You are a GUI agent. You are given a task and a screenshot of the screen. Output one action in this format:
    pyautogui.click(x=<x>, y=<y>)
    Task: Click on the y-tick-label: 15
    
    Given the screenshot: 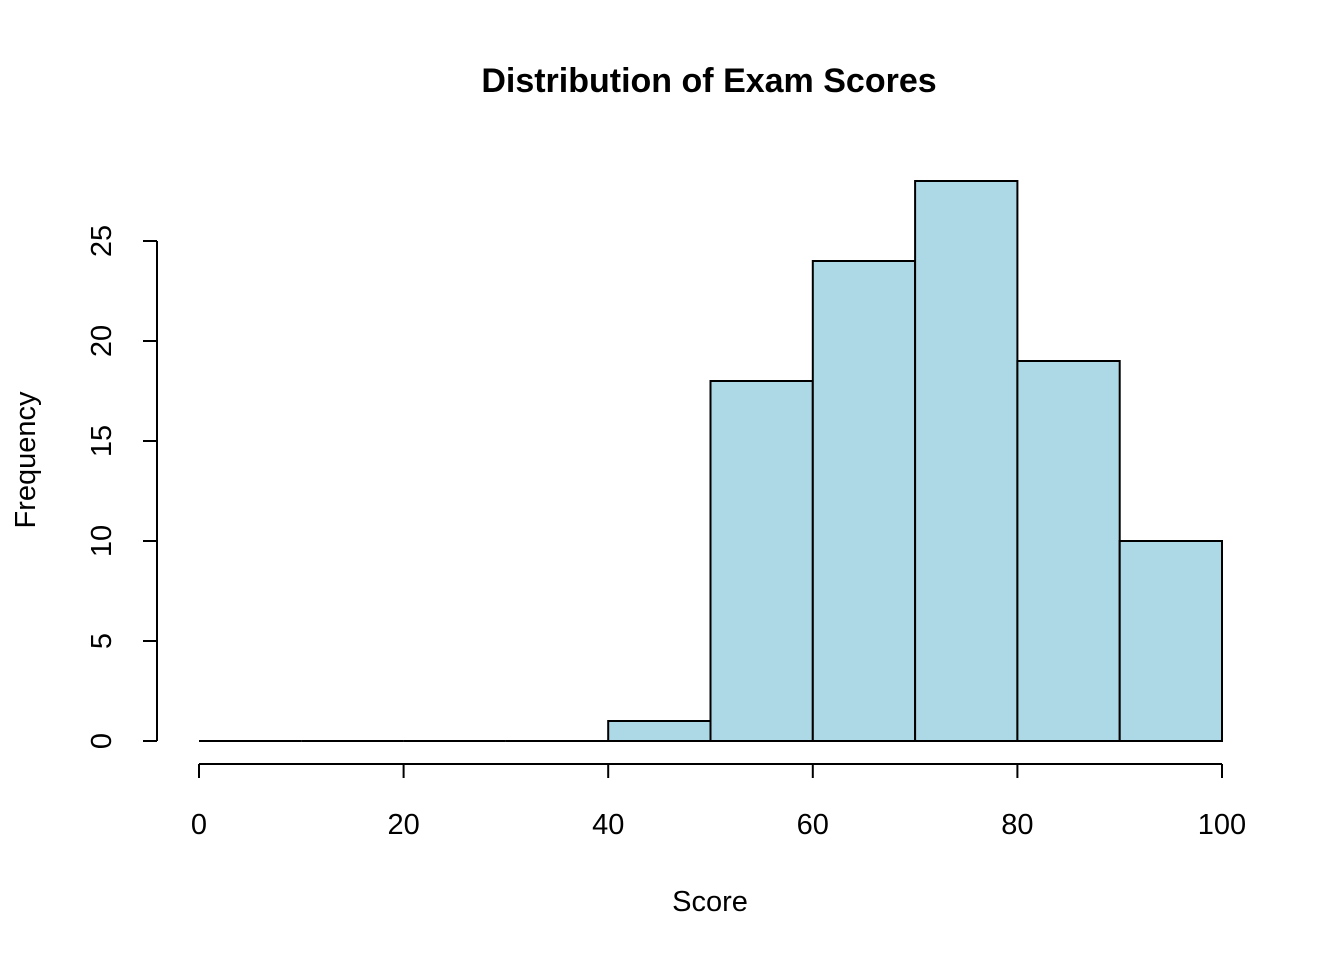 What is the action you would take?
    pyautogui.click(x=102, y=441)
    